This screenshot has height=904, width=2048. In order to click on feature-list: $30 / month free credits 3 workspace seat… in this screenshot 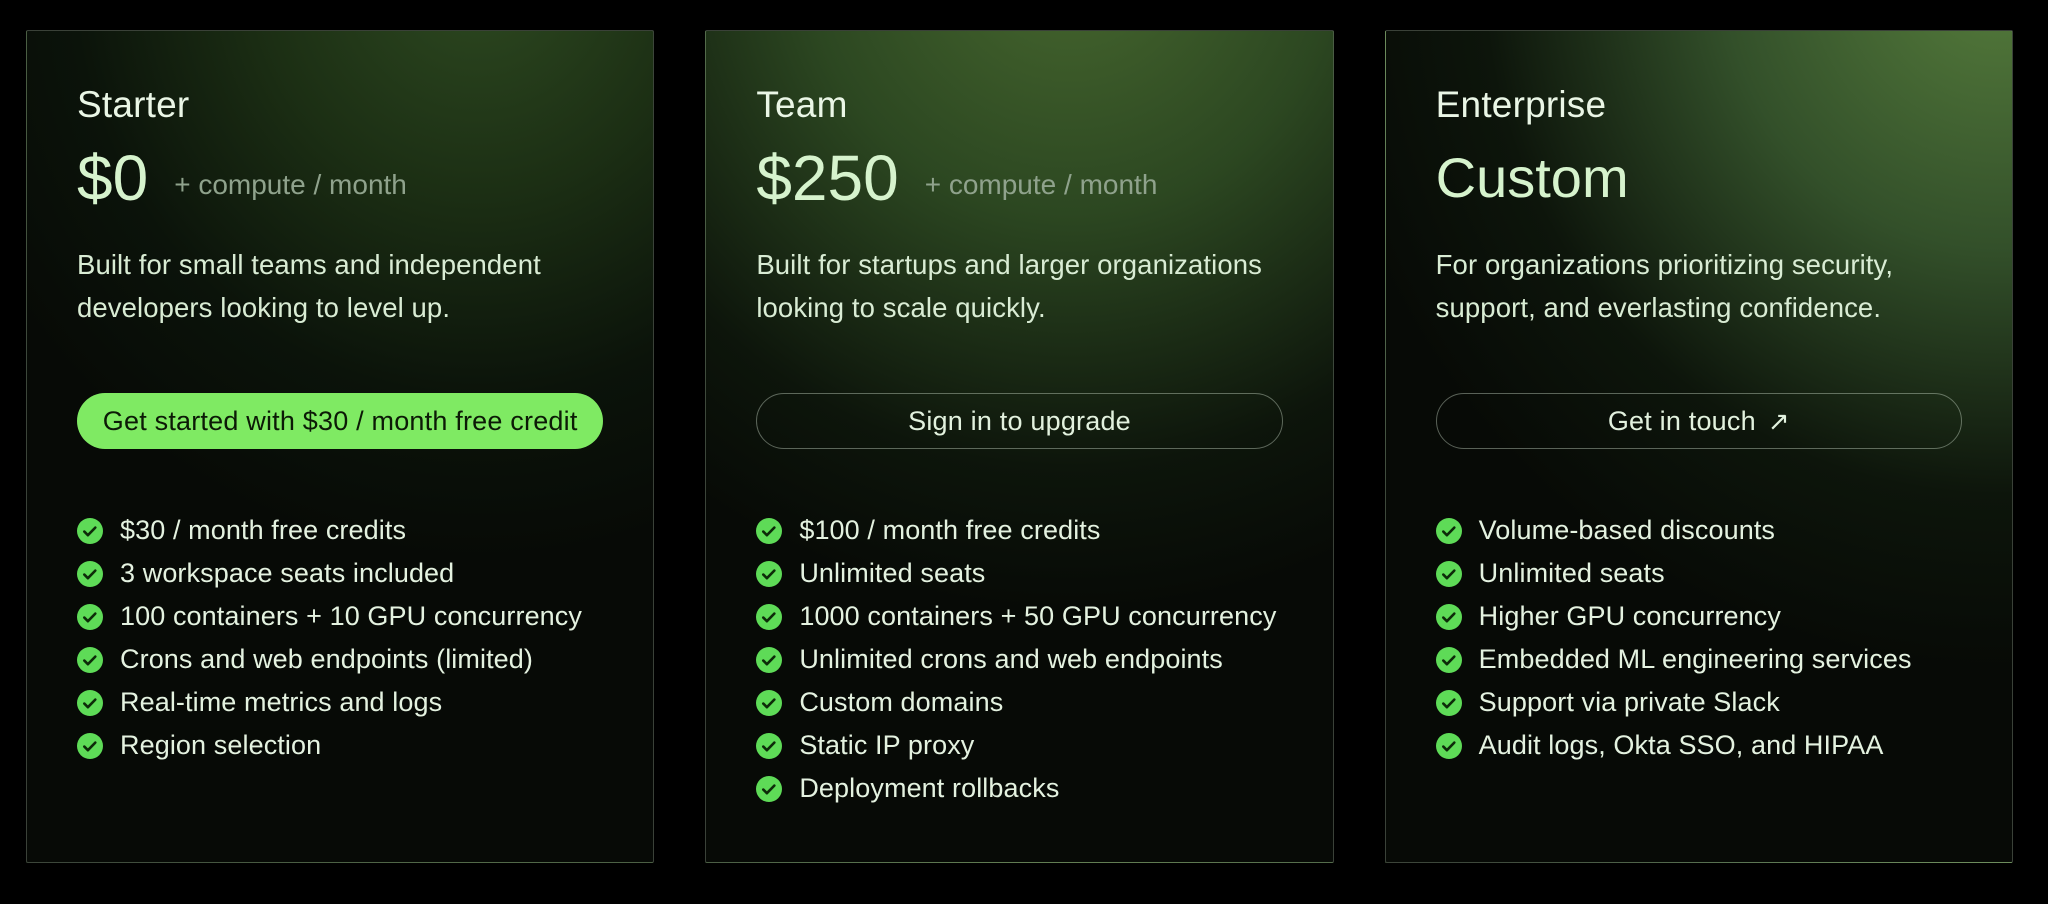, I will do `click(340, 638)`.